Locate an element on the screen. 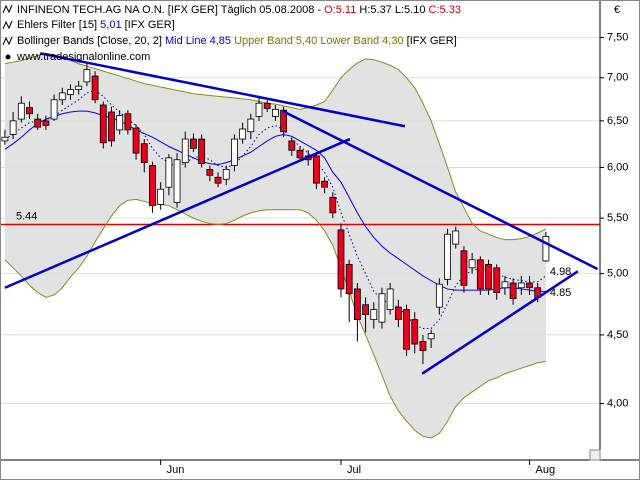 The image size is (640, 480). x-tick-label: Jul is located at coordinates (354, 470).